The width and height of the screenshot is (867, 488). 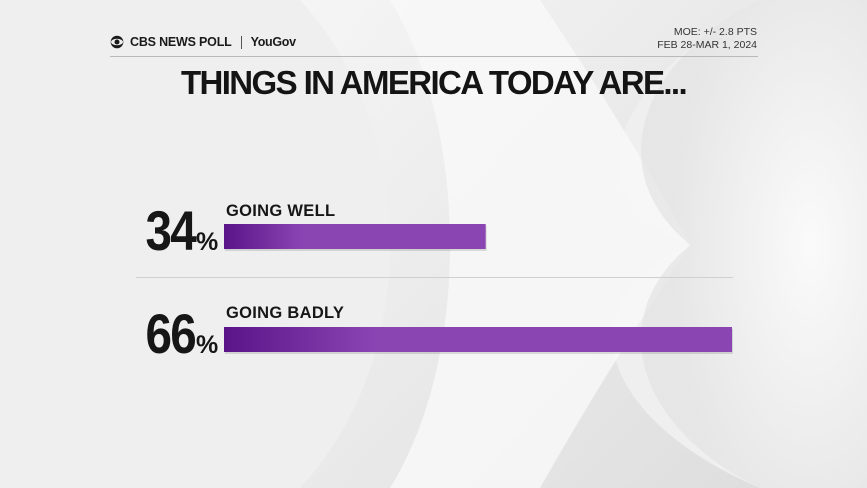 I want to click on poll-dates: FEB 28-MAR 1, 2024, so click(x=707, y=45).